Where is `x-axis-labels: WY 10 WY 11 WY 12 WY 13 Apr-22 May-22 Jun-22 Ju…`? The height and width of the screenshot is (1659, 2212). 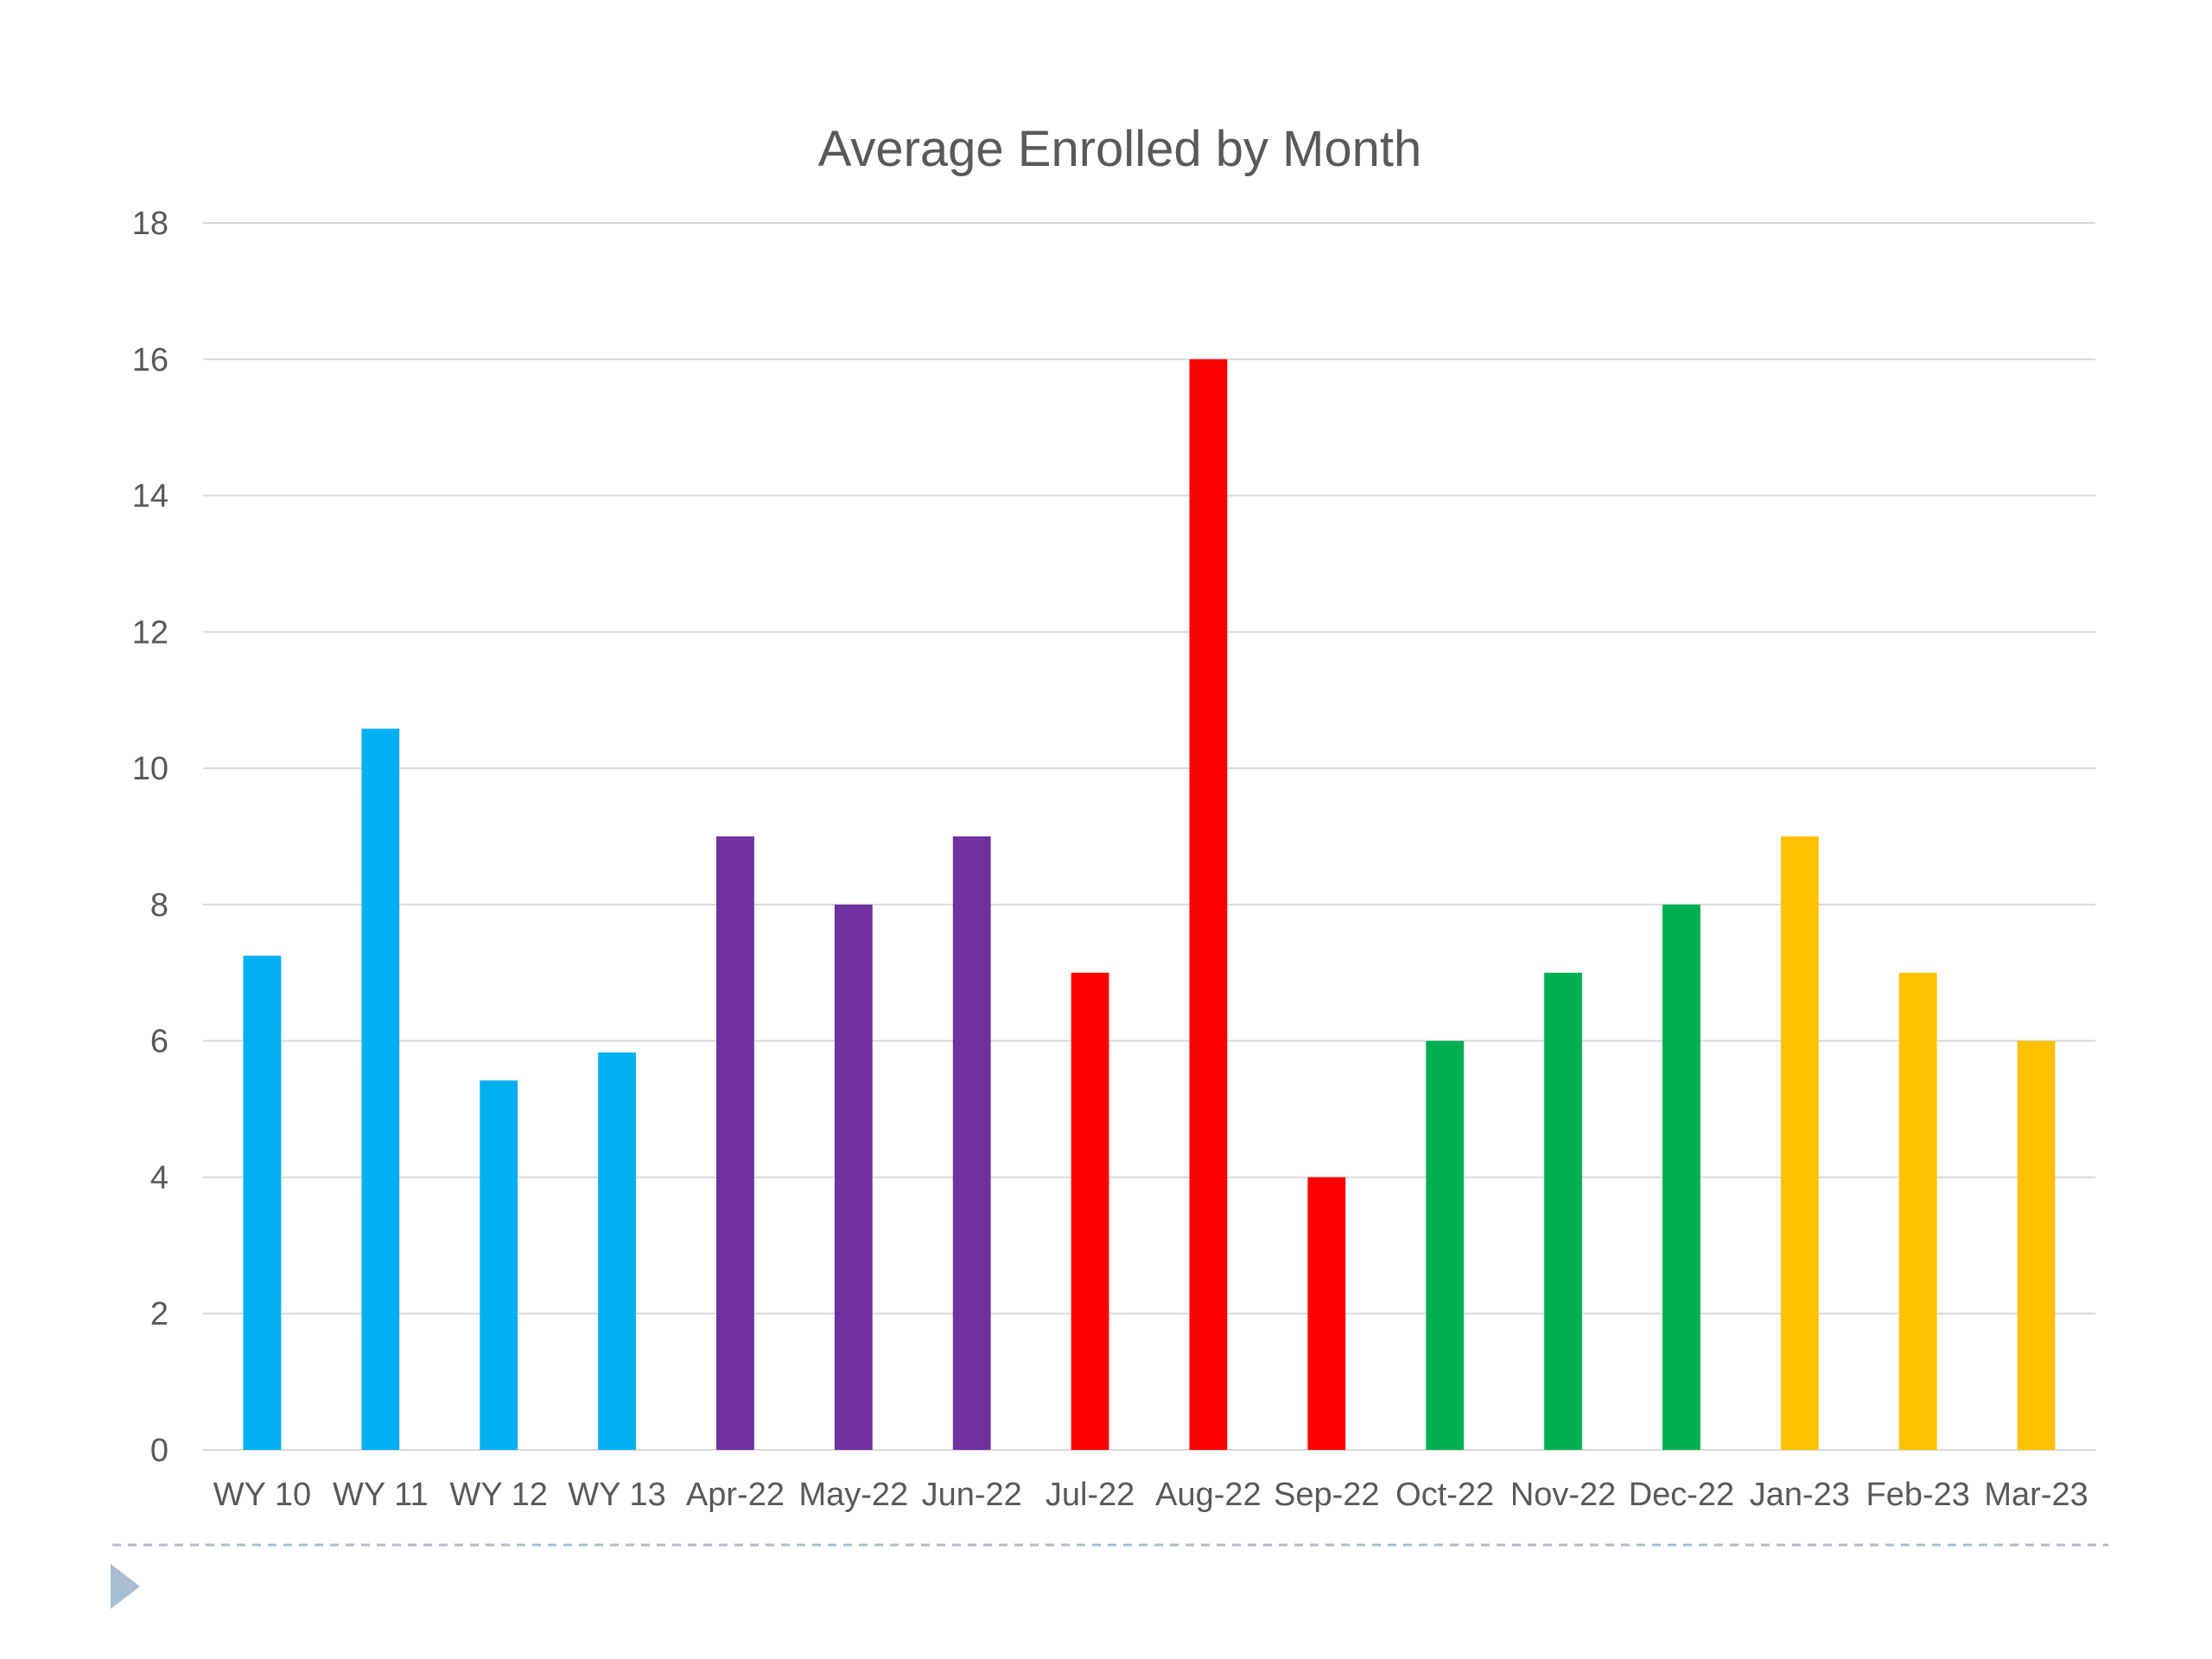
x-axis-labels: WY 10 WY 11 WY 12 WY 13 Apr-22 May-22 Jun-22 Ju… is located at coordinates (1150, 1495).